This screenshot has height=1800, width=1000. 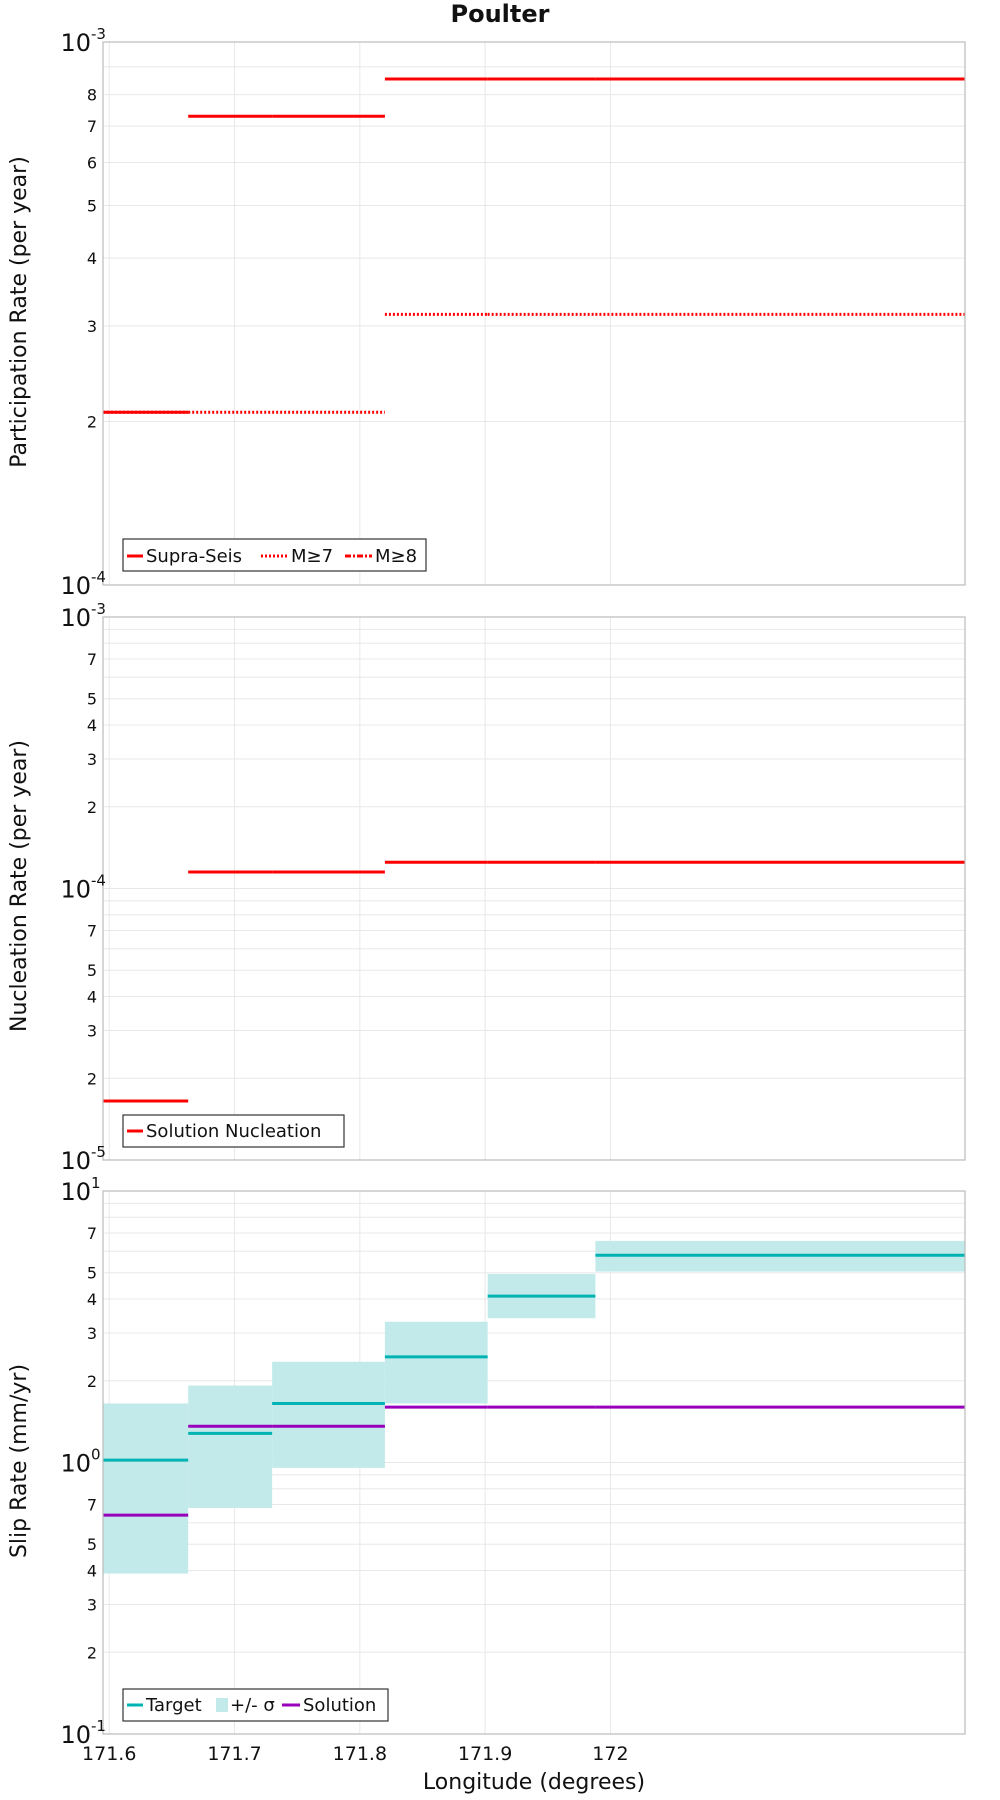 I want to click on y-decade-exponent: -5, so click(x=98, y=1152).